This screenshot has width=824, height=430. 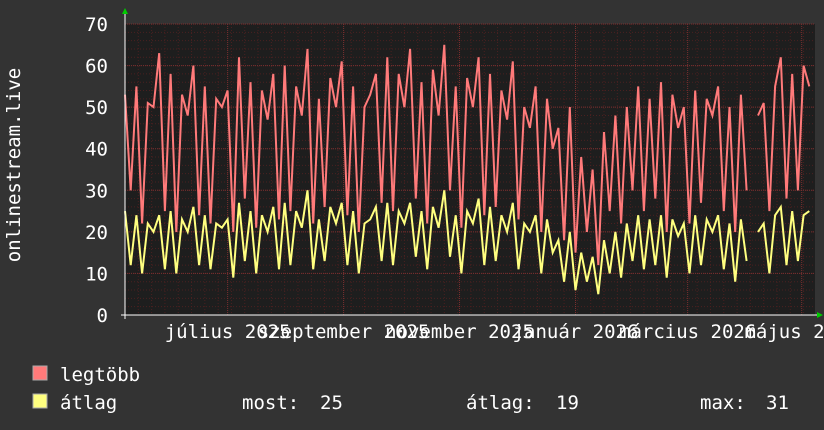 What do you see at coordinates (96, 108) in the screenshot?
I see `y-tick-label: 50` at bounding box center [96, 108].